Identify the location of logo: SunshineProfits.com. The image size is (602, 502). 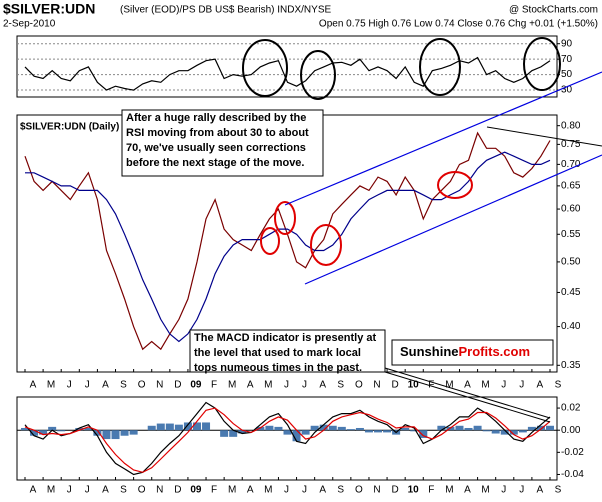
(465, 351).